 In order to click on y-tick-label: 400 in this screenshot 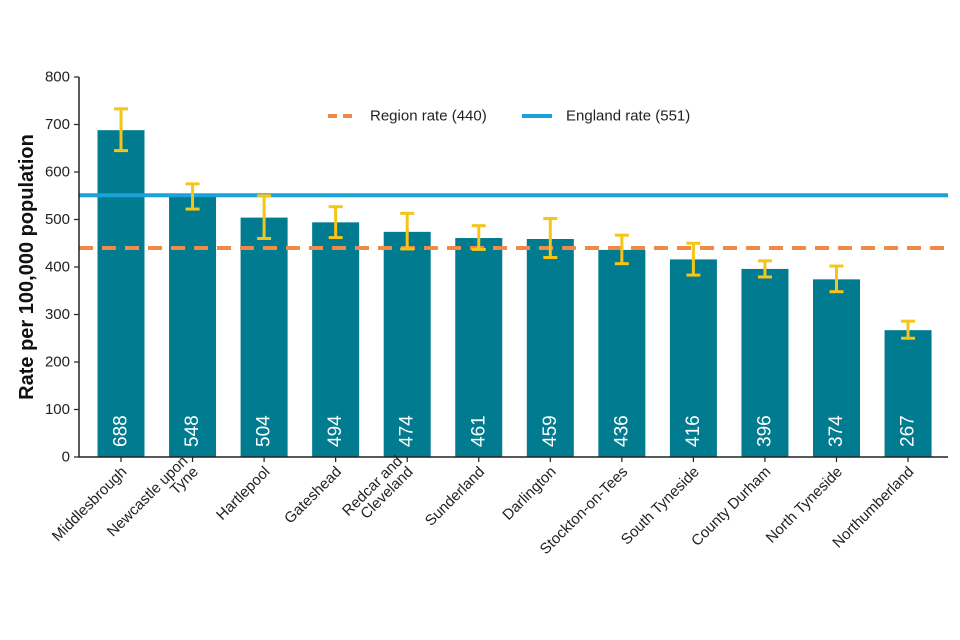, I will do `click(57, 267)`.